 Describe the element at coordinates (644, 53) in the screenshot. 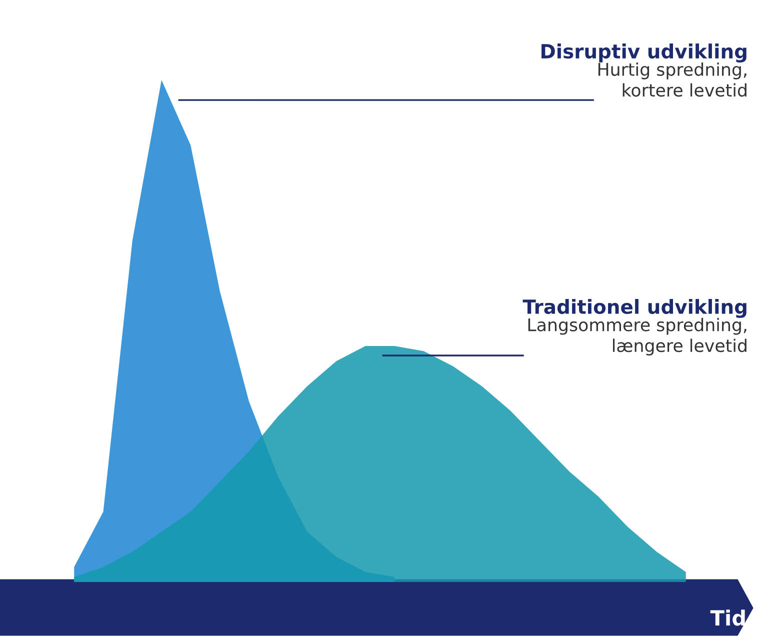

I see `text: Disruptiv udvikling` at that location.